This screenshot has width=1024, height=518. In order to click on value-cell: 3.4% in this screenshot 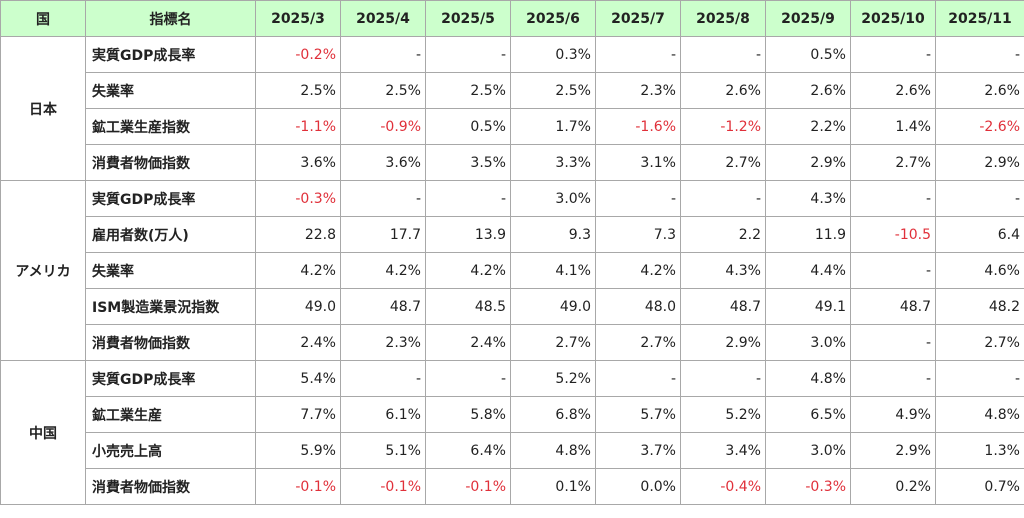, I will do `click(723, 450)`.